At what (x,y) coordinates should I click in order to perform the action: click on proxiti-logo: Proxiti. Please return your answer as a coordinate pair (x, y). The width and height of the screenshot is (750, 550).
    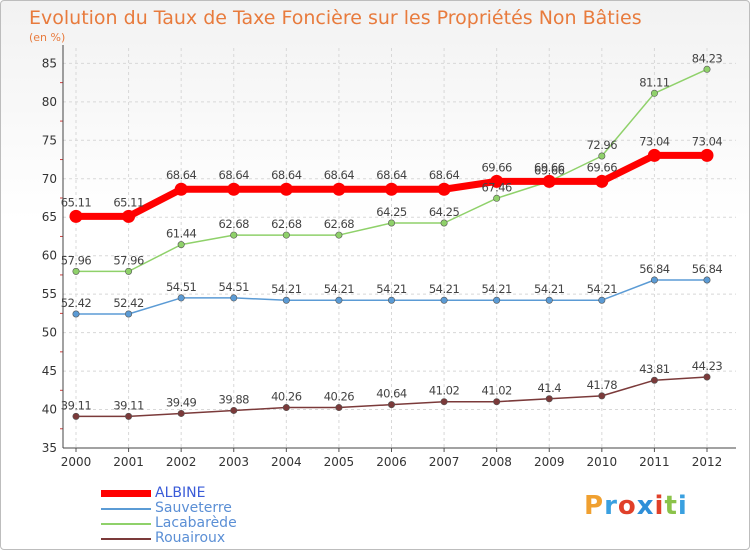
    Looking at the image, I should click on (636, 506).